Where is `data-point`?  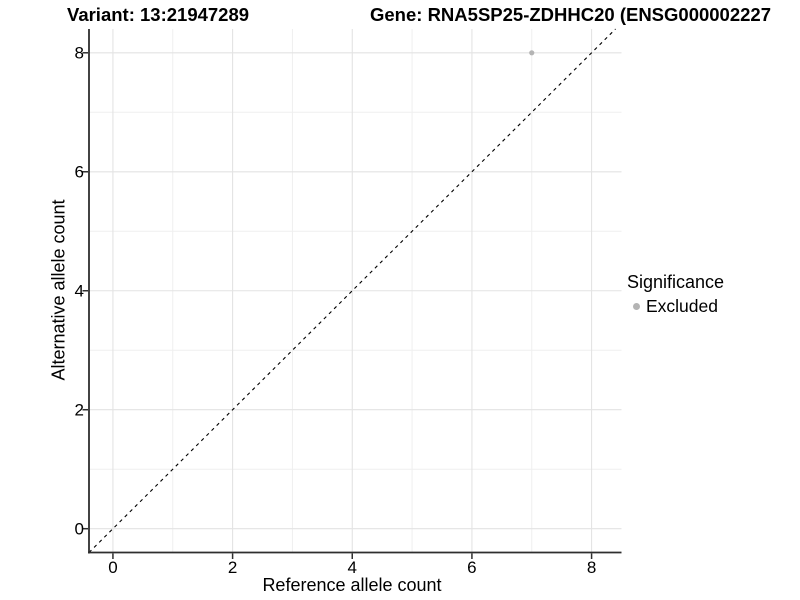
data-point is located at coordinates (532, 53).